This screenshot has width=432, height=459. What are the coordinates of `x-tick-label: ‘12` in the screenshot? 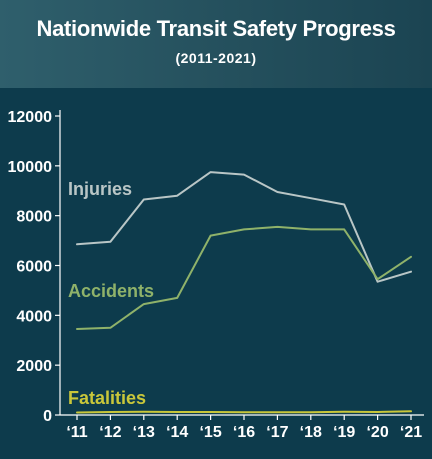 It's located at (110, 432).